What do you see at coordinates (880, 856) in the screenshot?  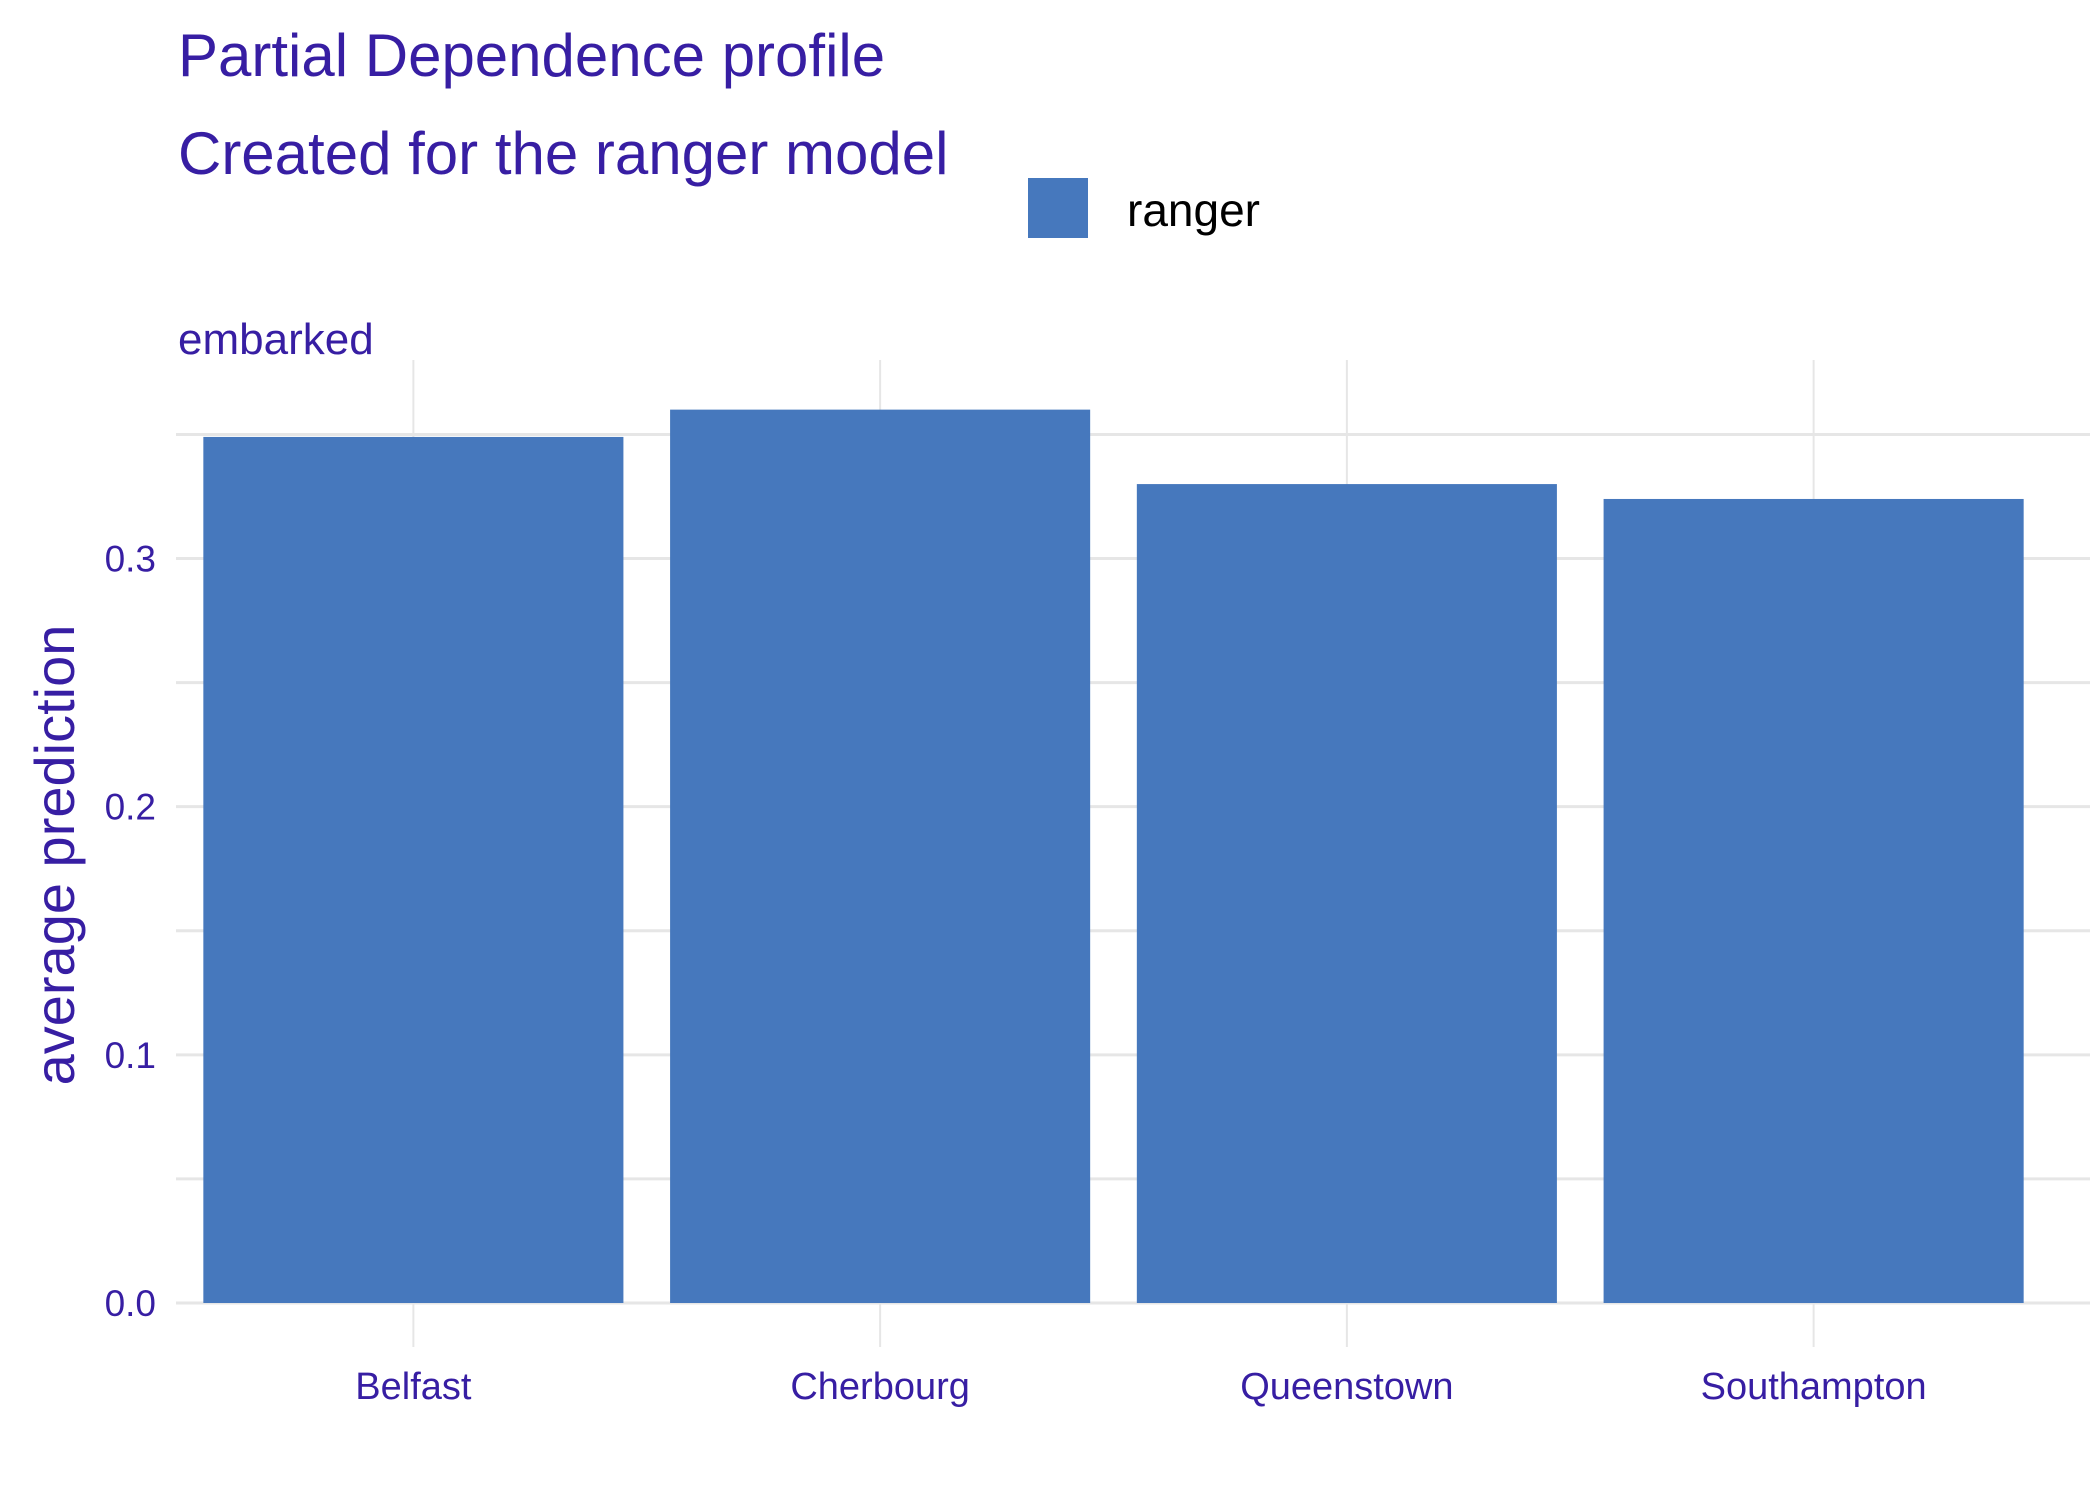 I see `bar-cherbourg` at bounding box center [880, 856].